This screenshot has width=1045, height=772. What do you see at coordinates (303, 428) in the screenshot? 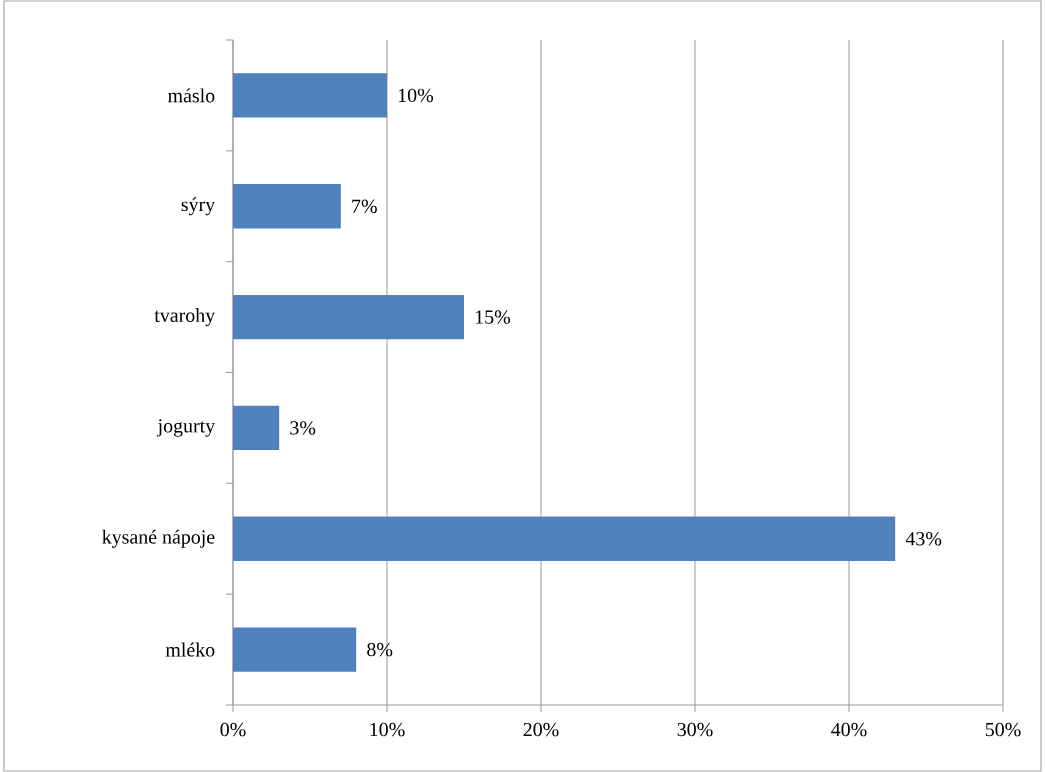
I see `data-label: 3%` at bounding box center [303, 428].